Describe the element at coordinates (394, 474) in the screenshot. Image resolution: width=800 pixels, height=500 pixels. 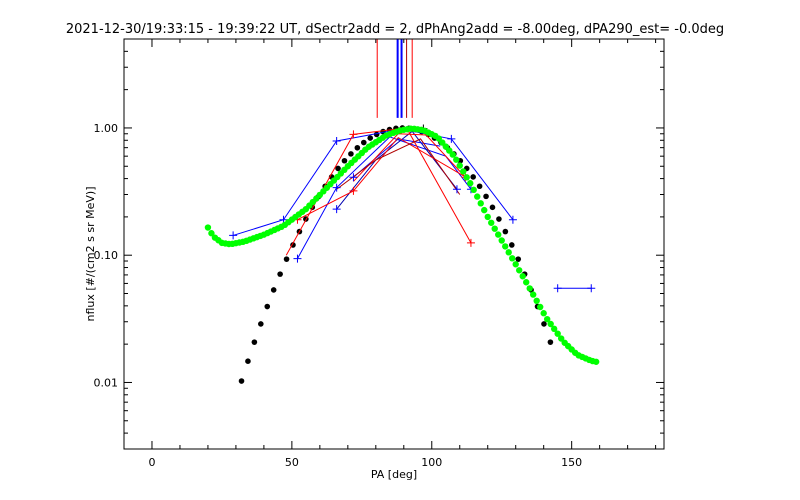
I see `x-axis-label: PA [deg]` at that location.